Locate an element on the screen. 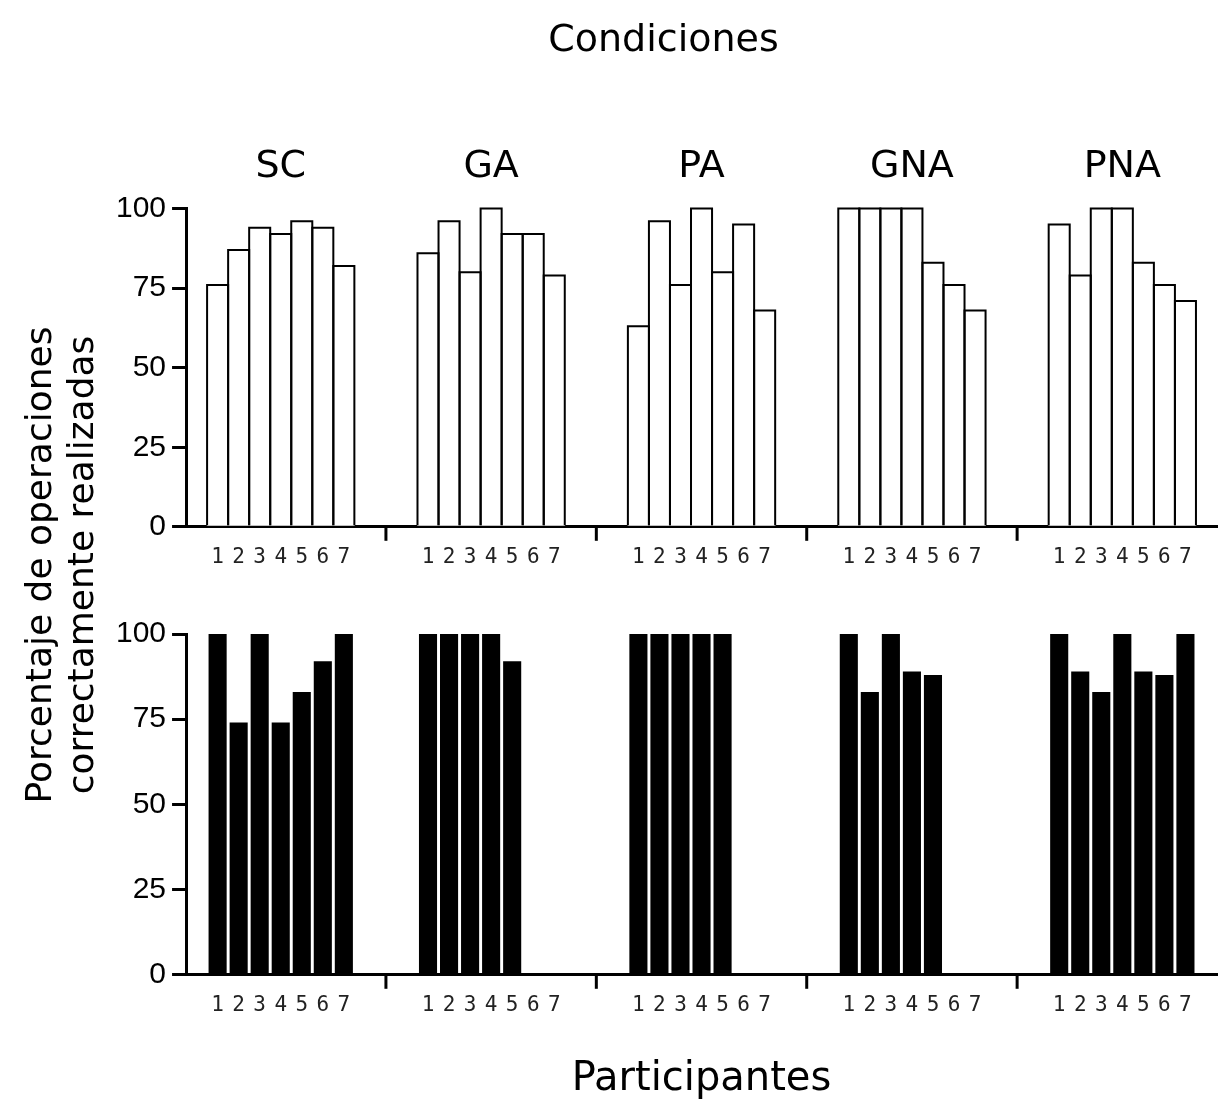 This screenshot has height=1118, width=1225. text: GA is located at coordinates (491, 164).